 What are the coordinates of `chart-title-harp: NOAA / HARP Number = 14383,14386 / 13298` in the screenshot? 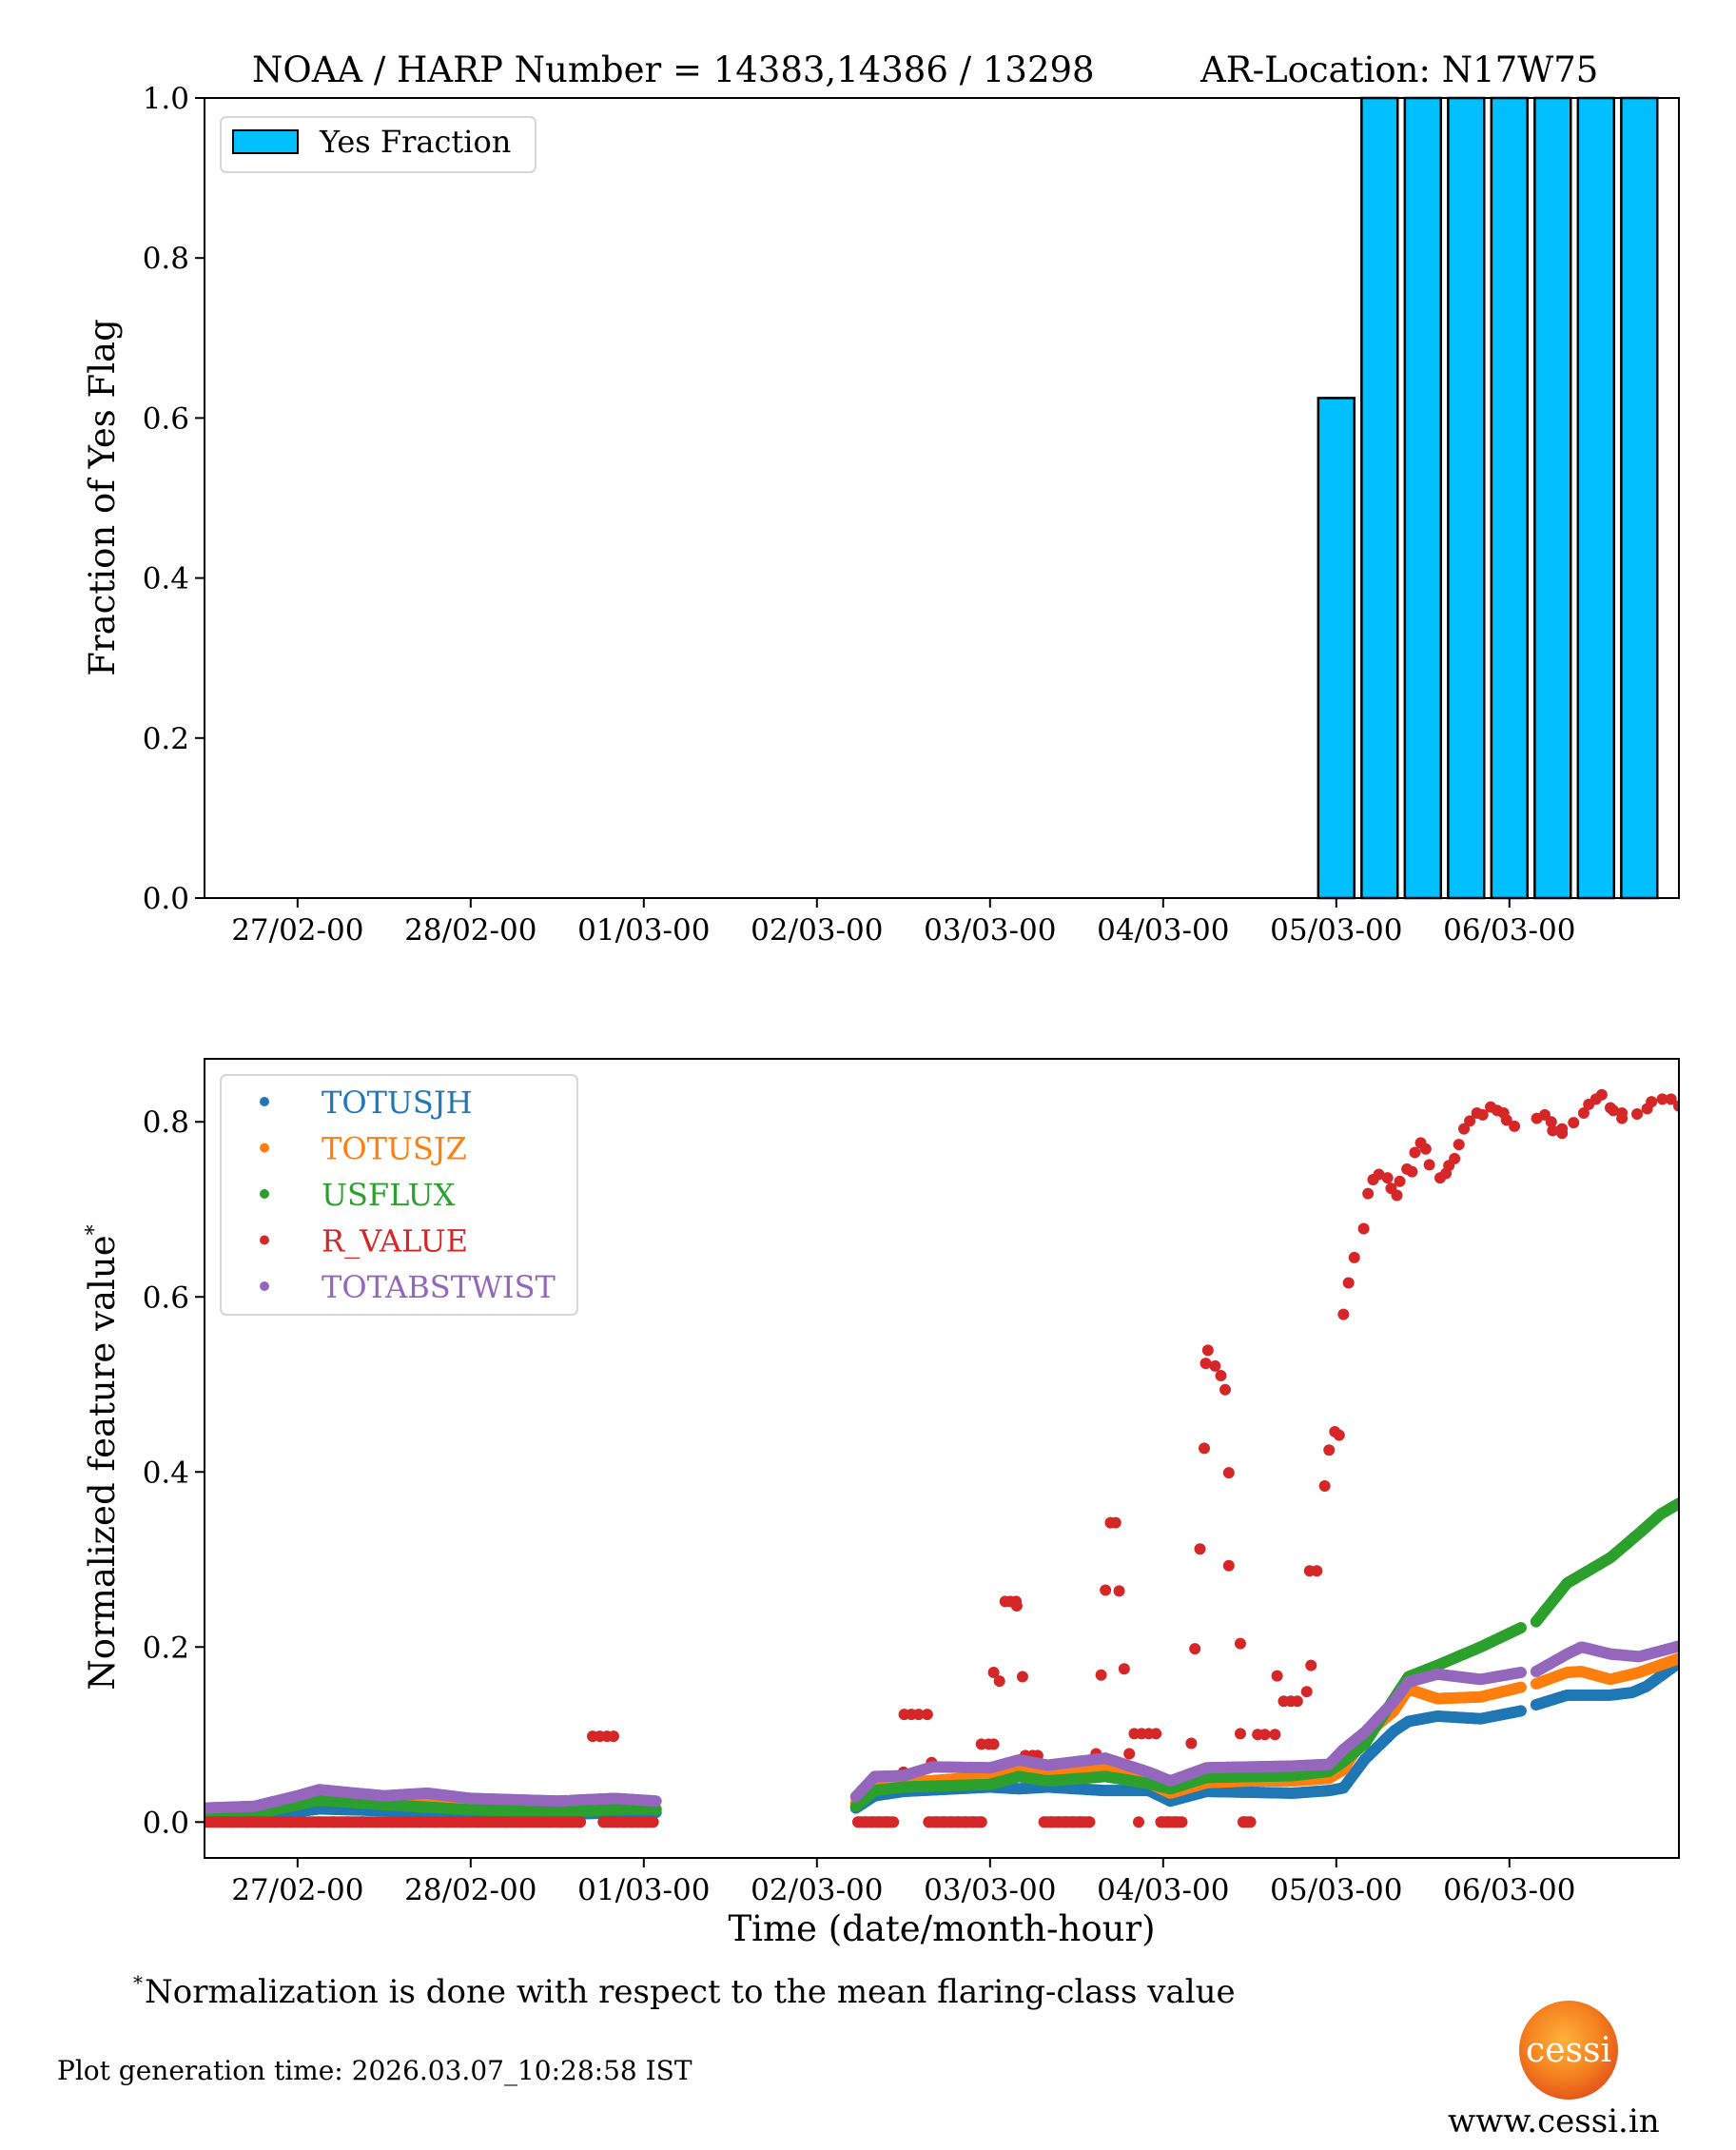 It's located at (674, 69).